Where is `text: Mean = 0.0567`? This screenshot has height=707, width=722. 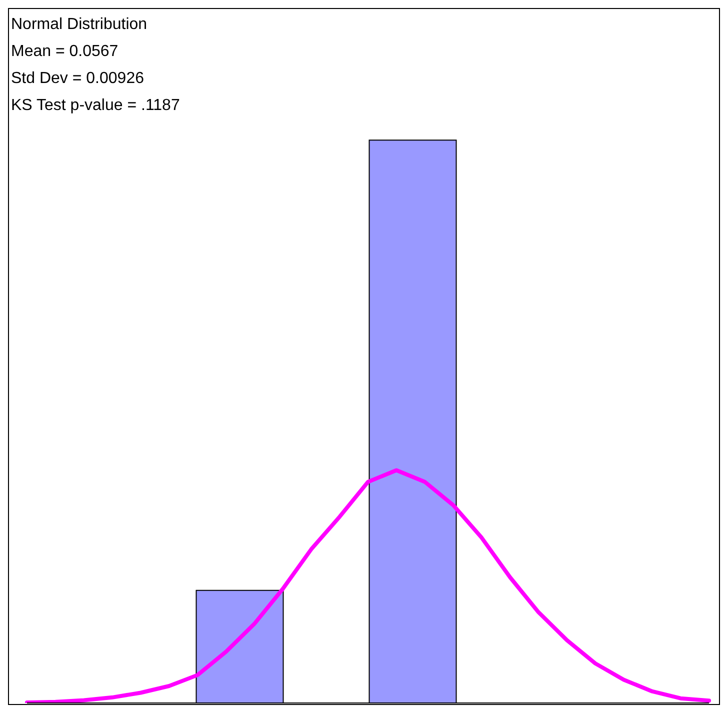 text: Mean = 0.0567 is located at coordinates (65, 52).